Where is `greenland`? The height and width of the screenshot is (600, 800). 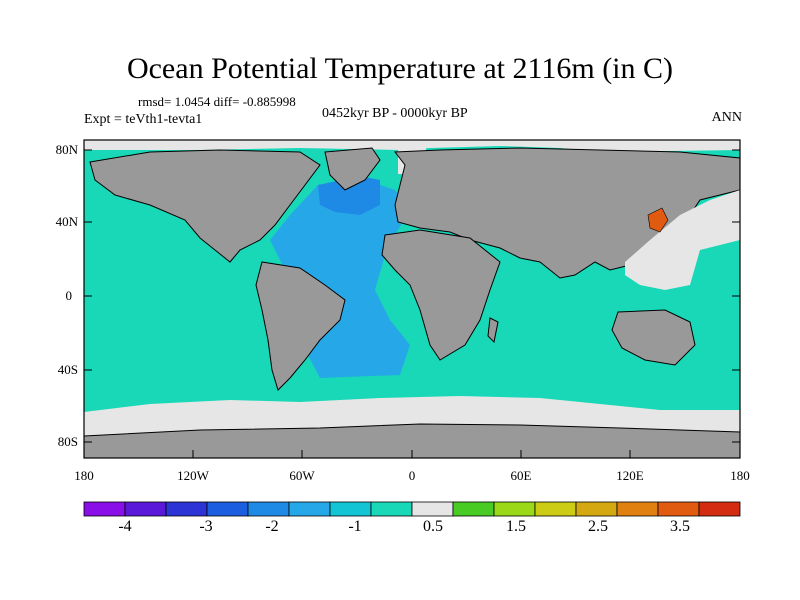
greenland is located at coordinates (352, 169).